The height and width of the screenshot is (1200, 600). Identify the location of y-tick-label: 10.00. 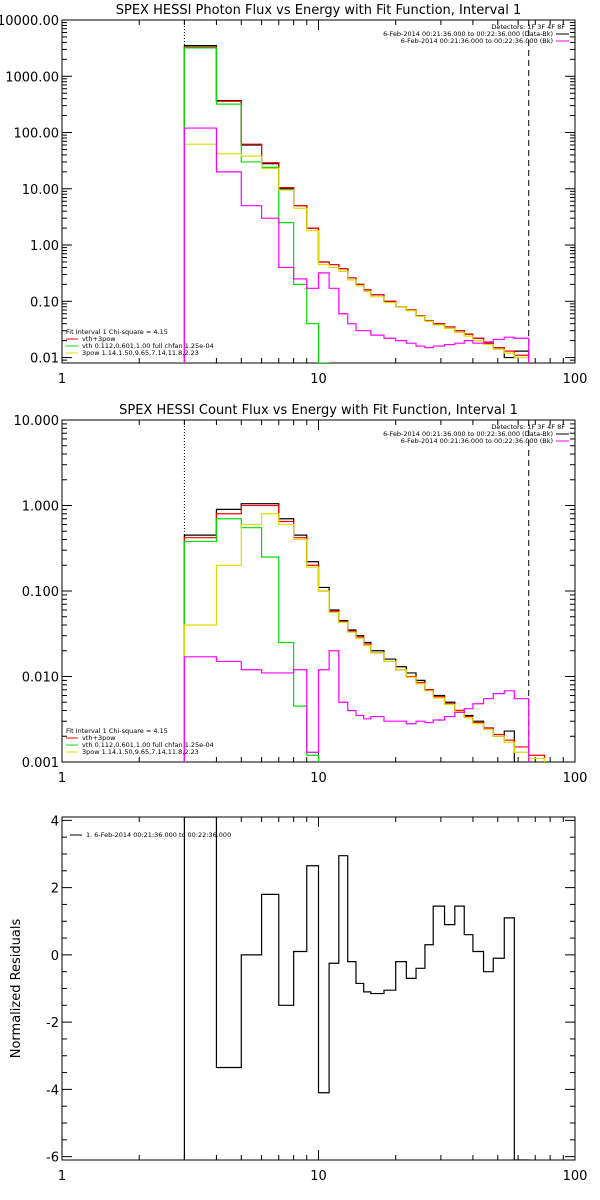
(40, 190).